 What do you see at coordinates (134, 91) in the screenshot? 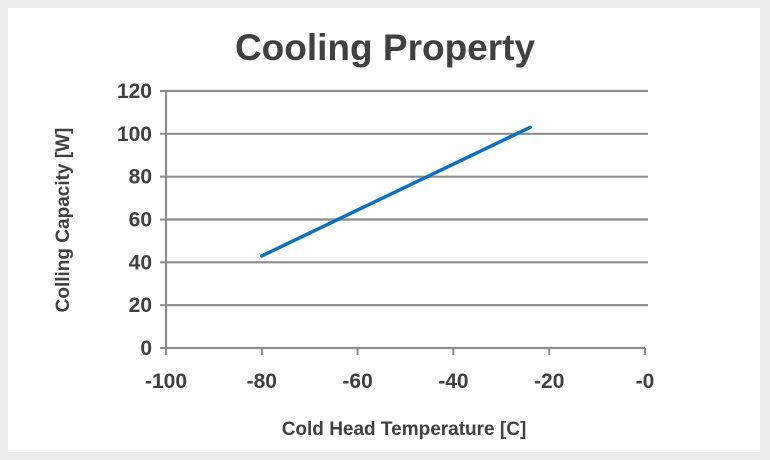
I see `y-tick-label: 120` at bounding box center [134, 91].